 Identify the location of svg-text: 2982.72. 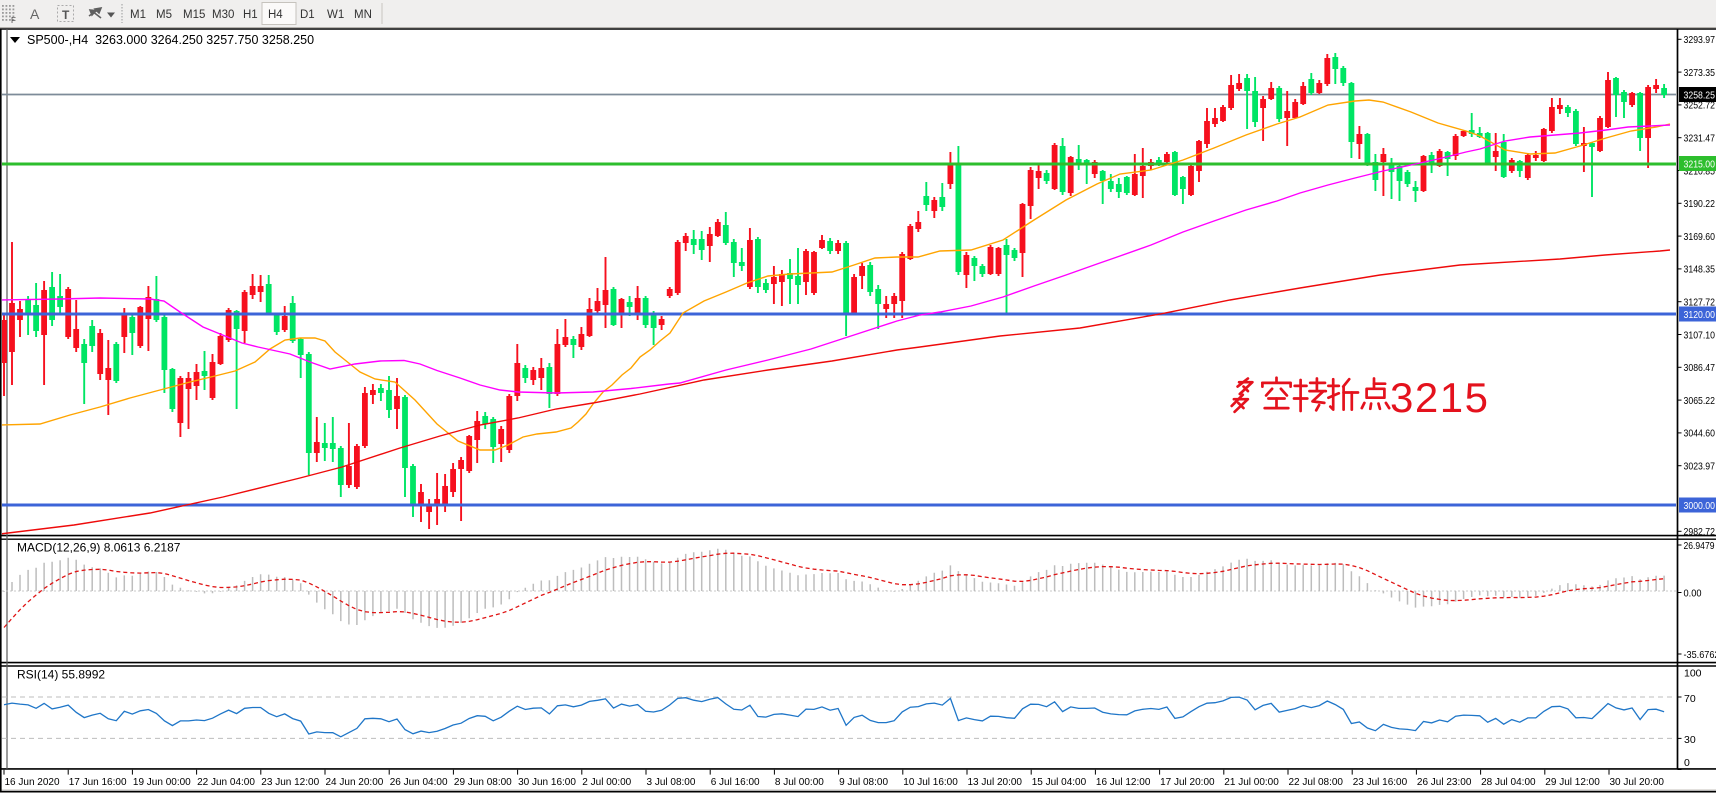
(1700, 532).